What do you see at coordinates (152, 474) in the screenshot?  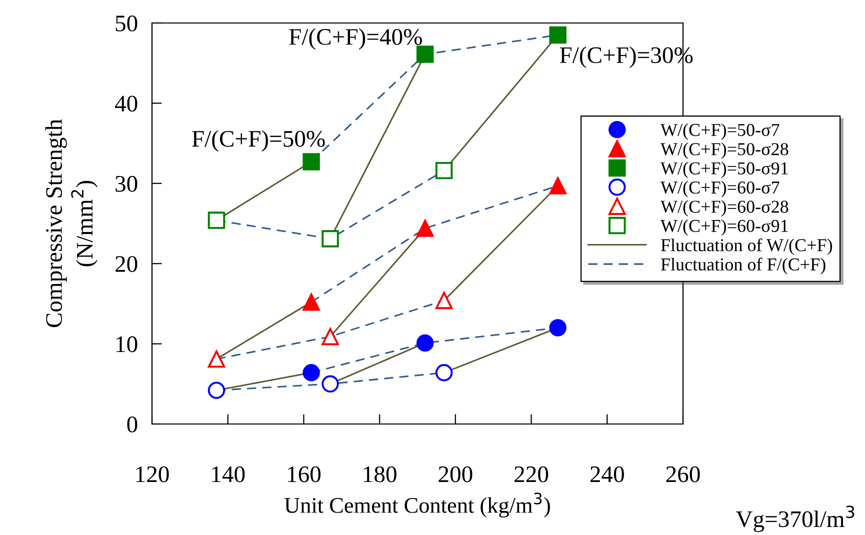 I see `x-tick-label: 120` at bounding box center [152, 474].